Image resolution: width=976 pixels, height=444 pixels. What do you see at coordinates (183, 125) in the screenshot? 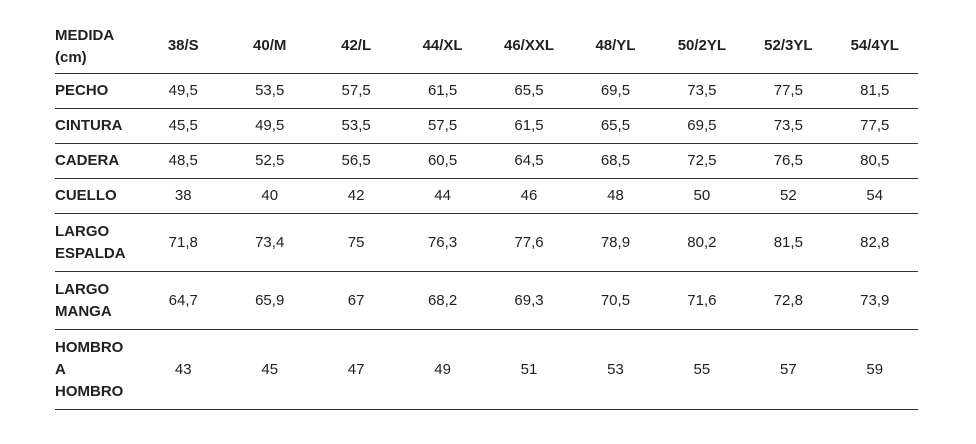
I see `table-cell: 45,5` at bounding box center [183, 125].